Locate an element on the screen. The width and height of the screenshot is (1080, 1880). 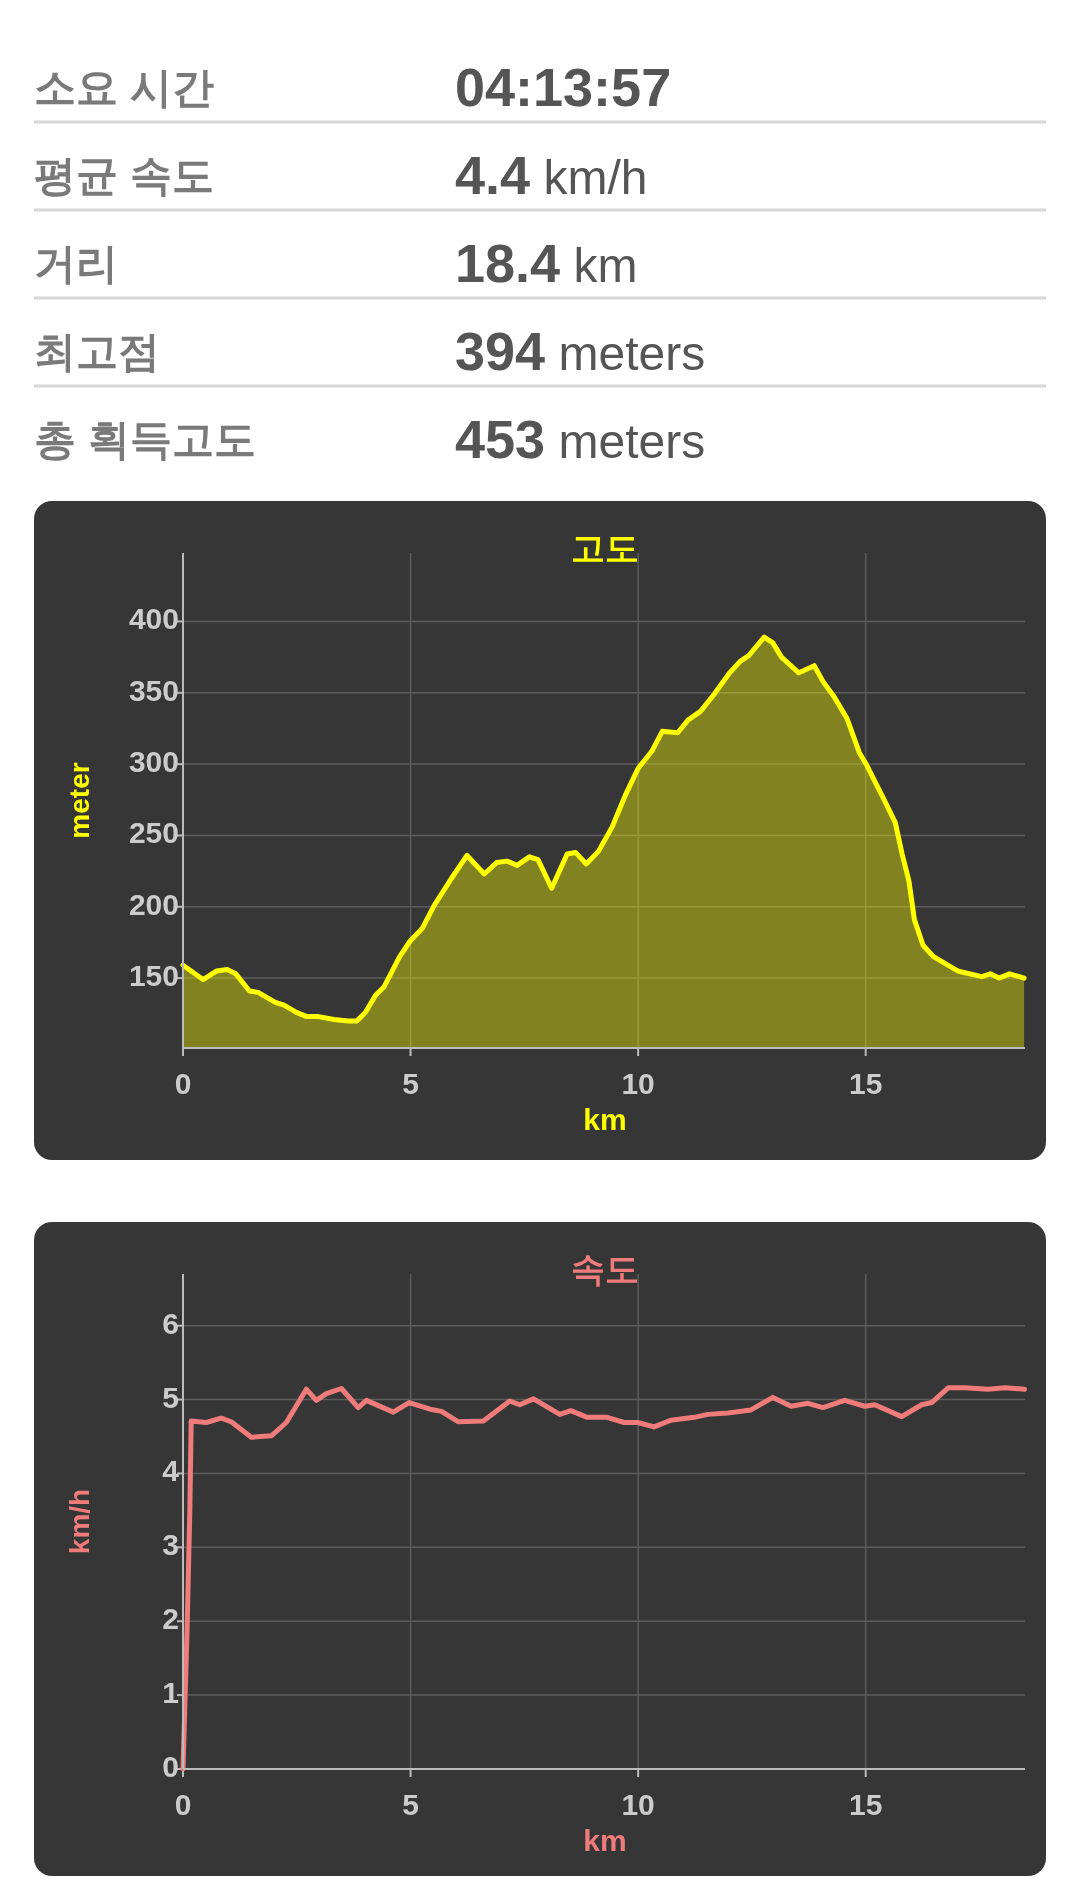
text: 04:13:57 is located at coordinates (563, 87).